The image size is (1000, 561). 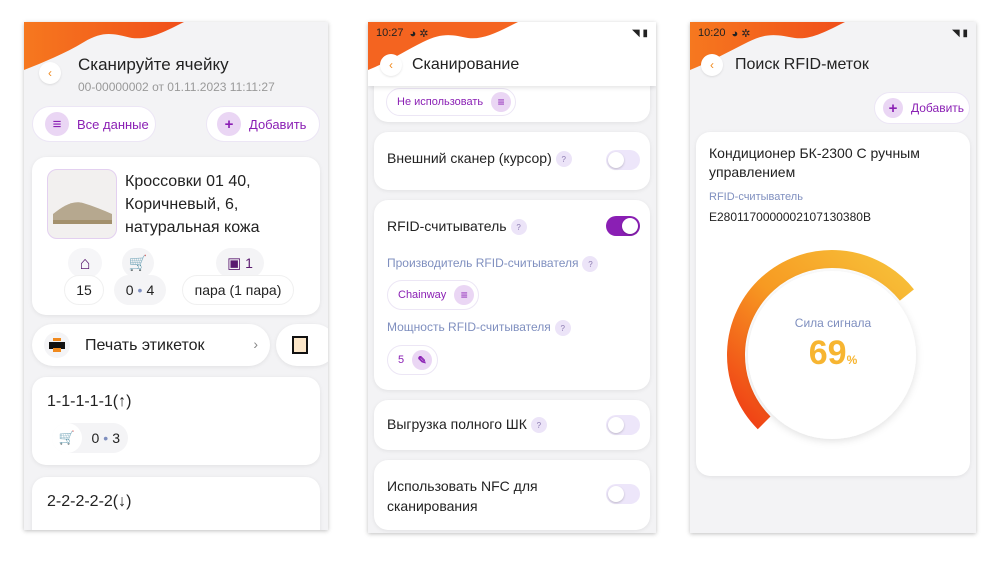 I want to click on cell-qty: 15, so click(x=84, y=290).